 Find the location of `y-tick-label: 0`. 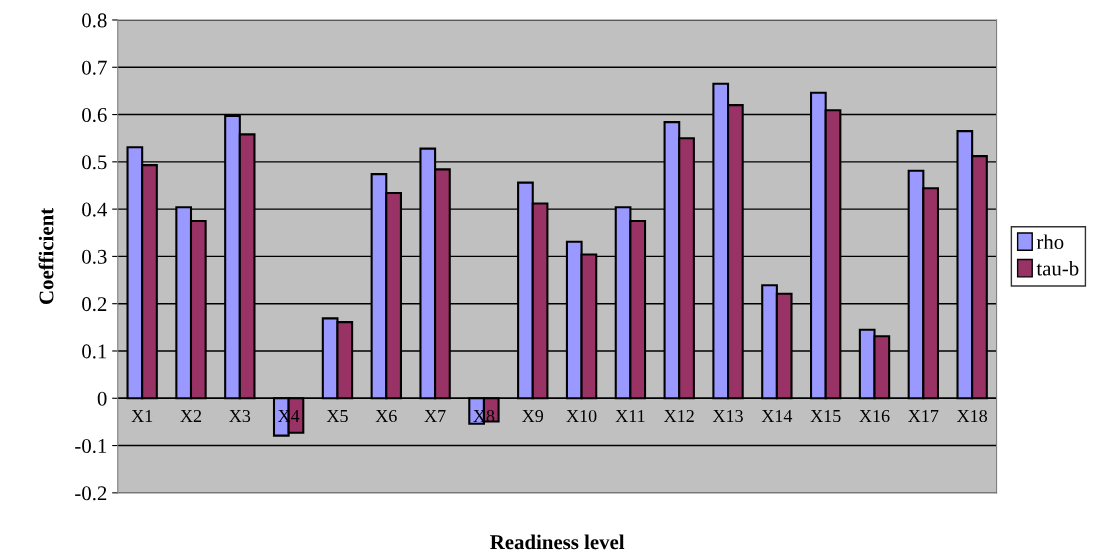

y-tick-label: 0 is located at coordinates (102, 398).